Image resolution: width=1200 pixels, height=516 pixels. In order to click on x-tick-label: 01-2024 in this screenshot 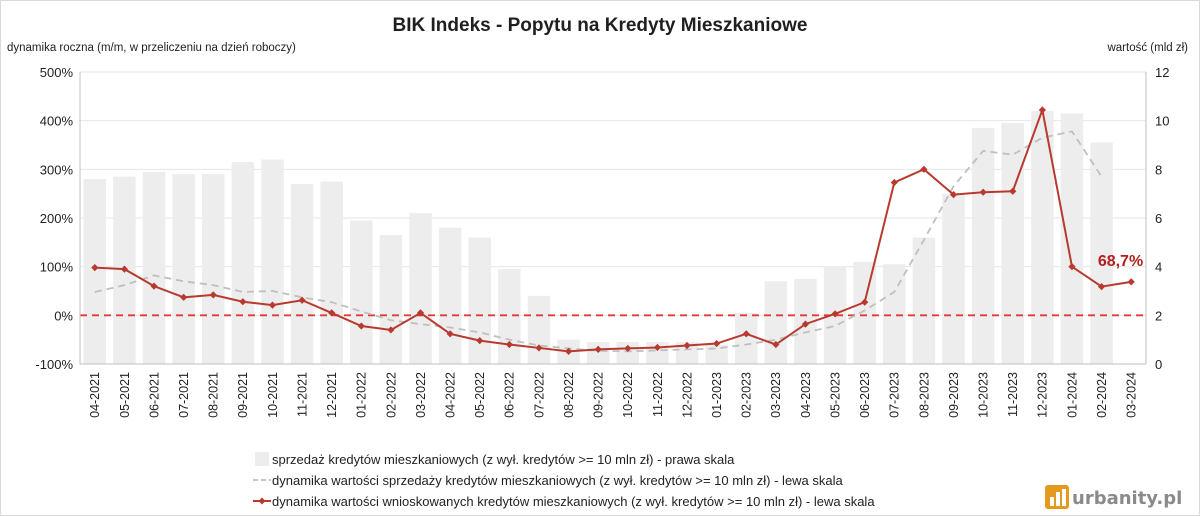, I will do `click(1072, 395)`.